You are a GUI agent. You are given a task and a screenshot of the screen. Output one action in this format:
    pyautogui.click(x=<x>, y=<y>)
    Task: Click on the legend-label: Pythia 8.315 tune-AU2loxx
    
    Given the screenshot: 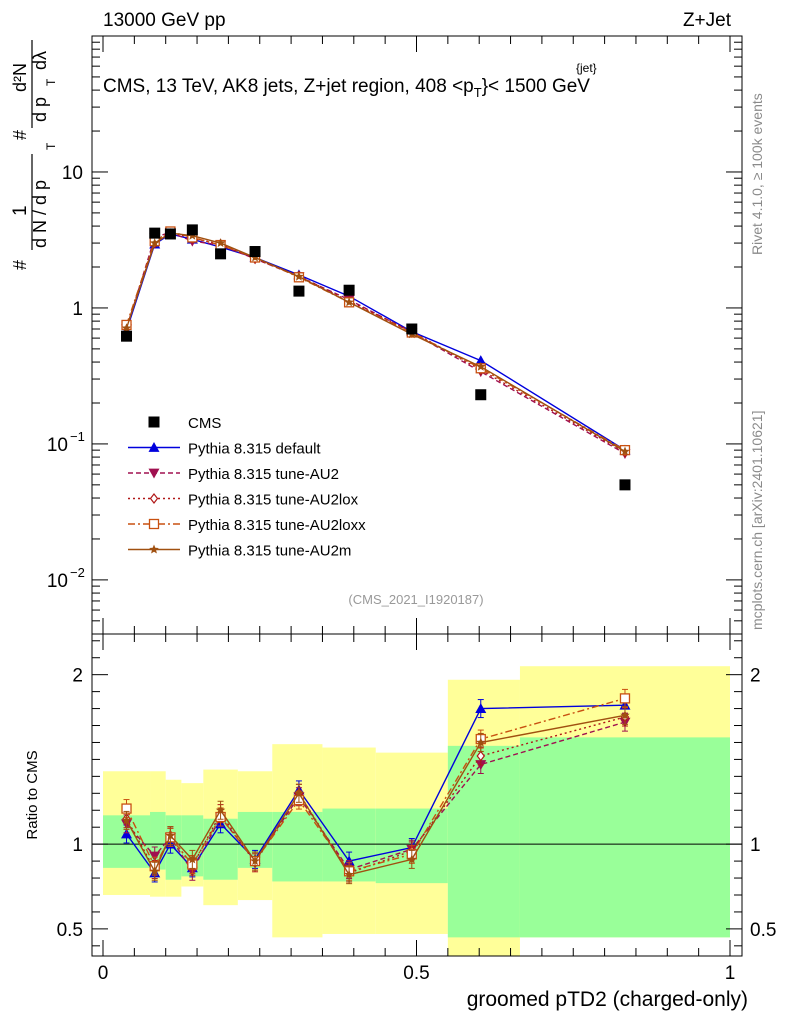 What is the action you would take?
    pyautogui.click(x=277, y=525)
    